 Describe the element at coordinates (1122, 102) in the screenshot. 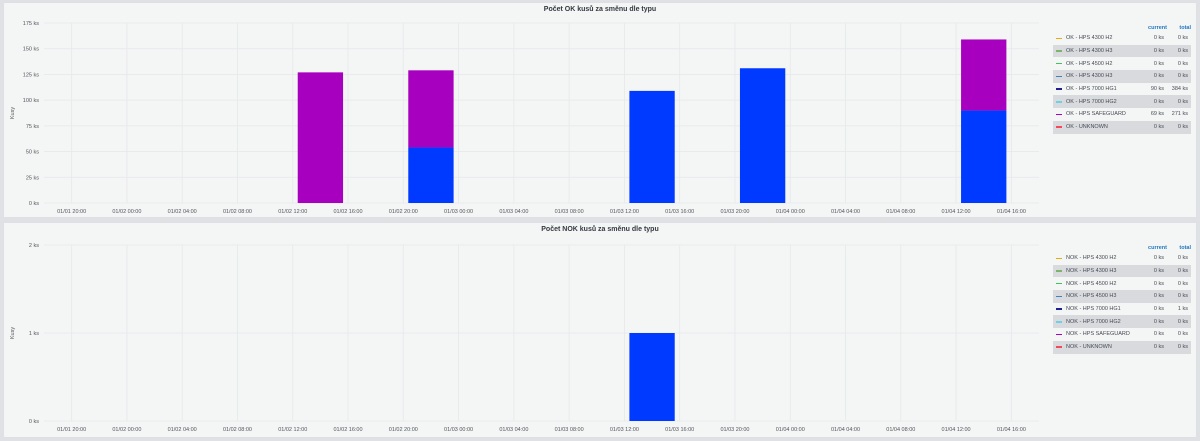

I see `legend-item: OK - HPS 7000 HG2 0 ks 0 ks` at that location.